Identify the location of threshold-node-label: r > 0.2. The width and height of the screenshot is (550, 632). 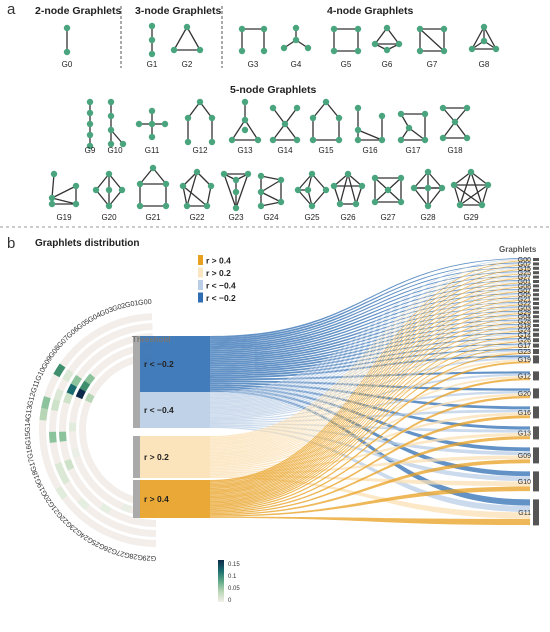
(156, 457).